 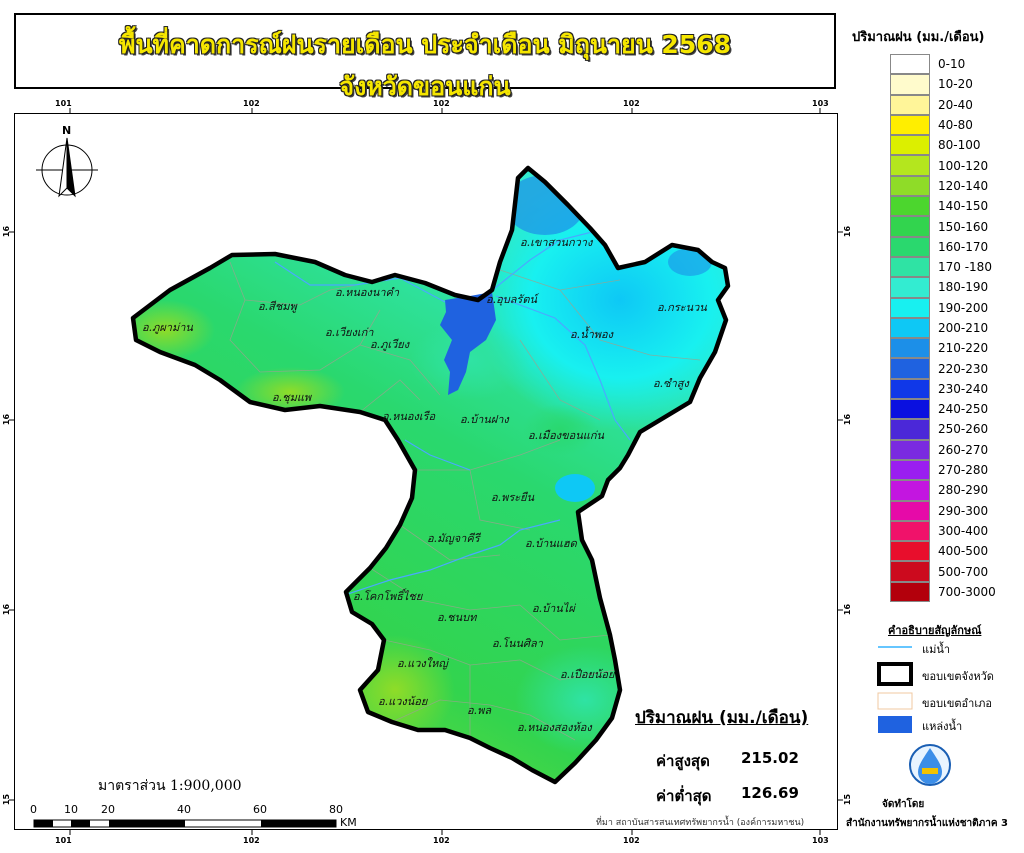 What do you see at coordinates (942, 726) in the screenshot?
I see `symbol-water-label: แหล่งน้ำ` at bounding box center [942, 726].